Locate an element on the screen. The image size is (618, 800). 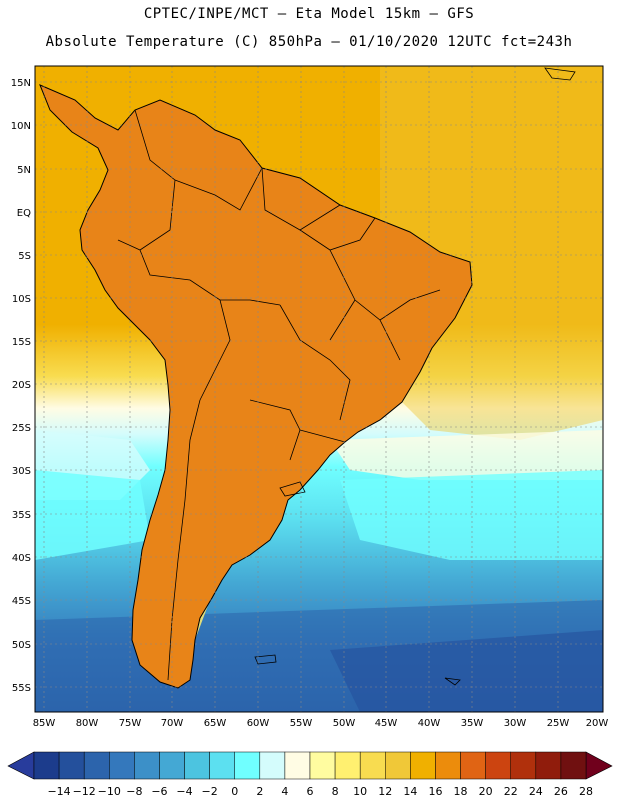
colorbar-tick-label: 0 is located at coordinates (234, 791).